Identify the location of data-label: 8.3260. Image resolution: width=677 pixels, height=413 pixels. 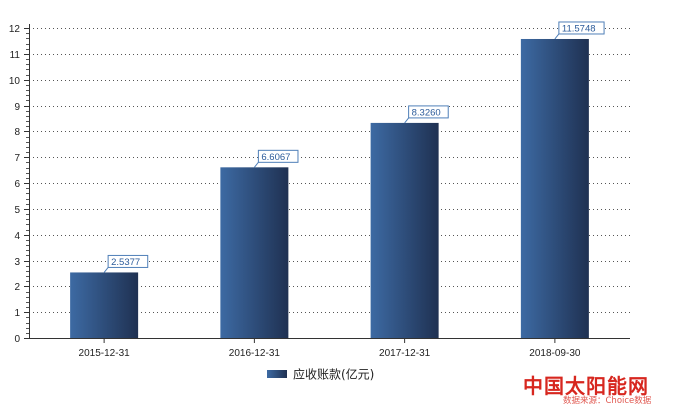
(426, 112).